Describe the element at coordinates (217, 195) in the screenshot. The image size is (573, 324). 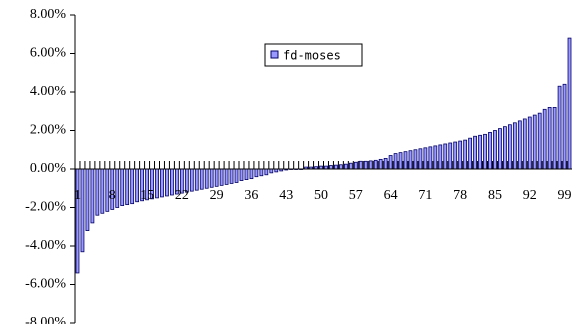
I see `x-tick-label: 29` at that location.